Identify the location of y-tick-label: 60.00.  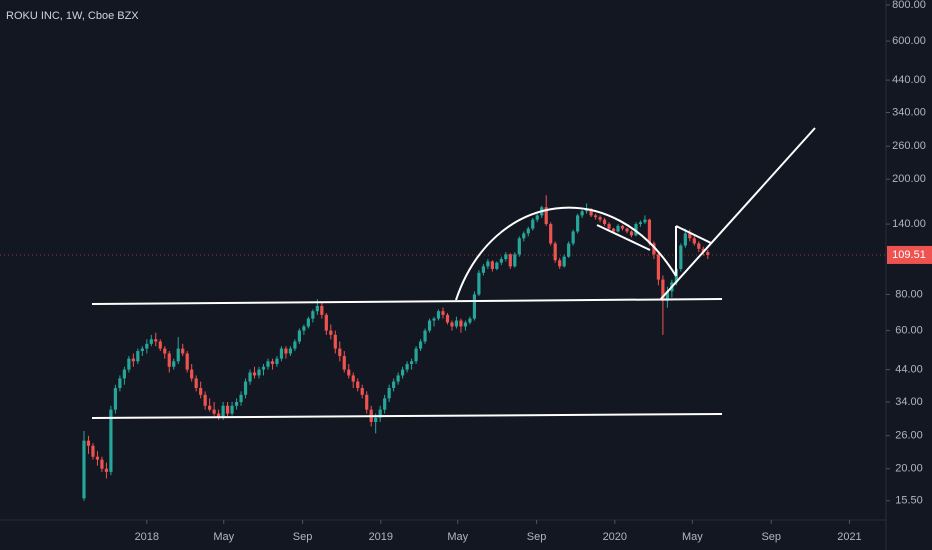
(909, 330).